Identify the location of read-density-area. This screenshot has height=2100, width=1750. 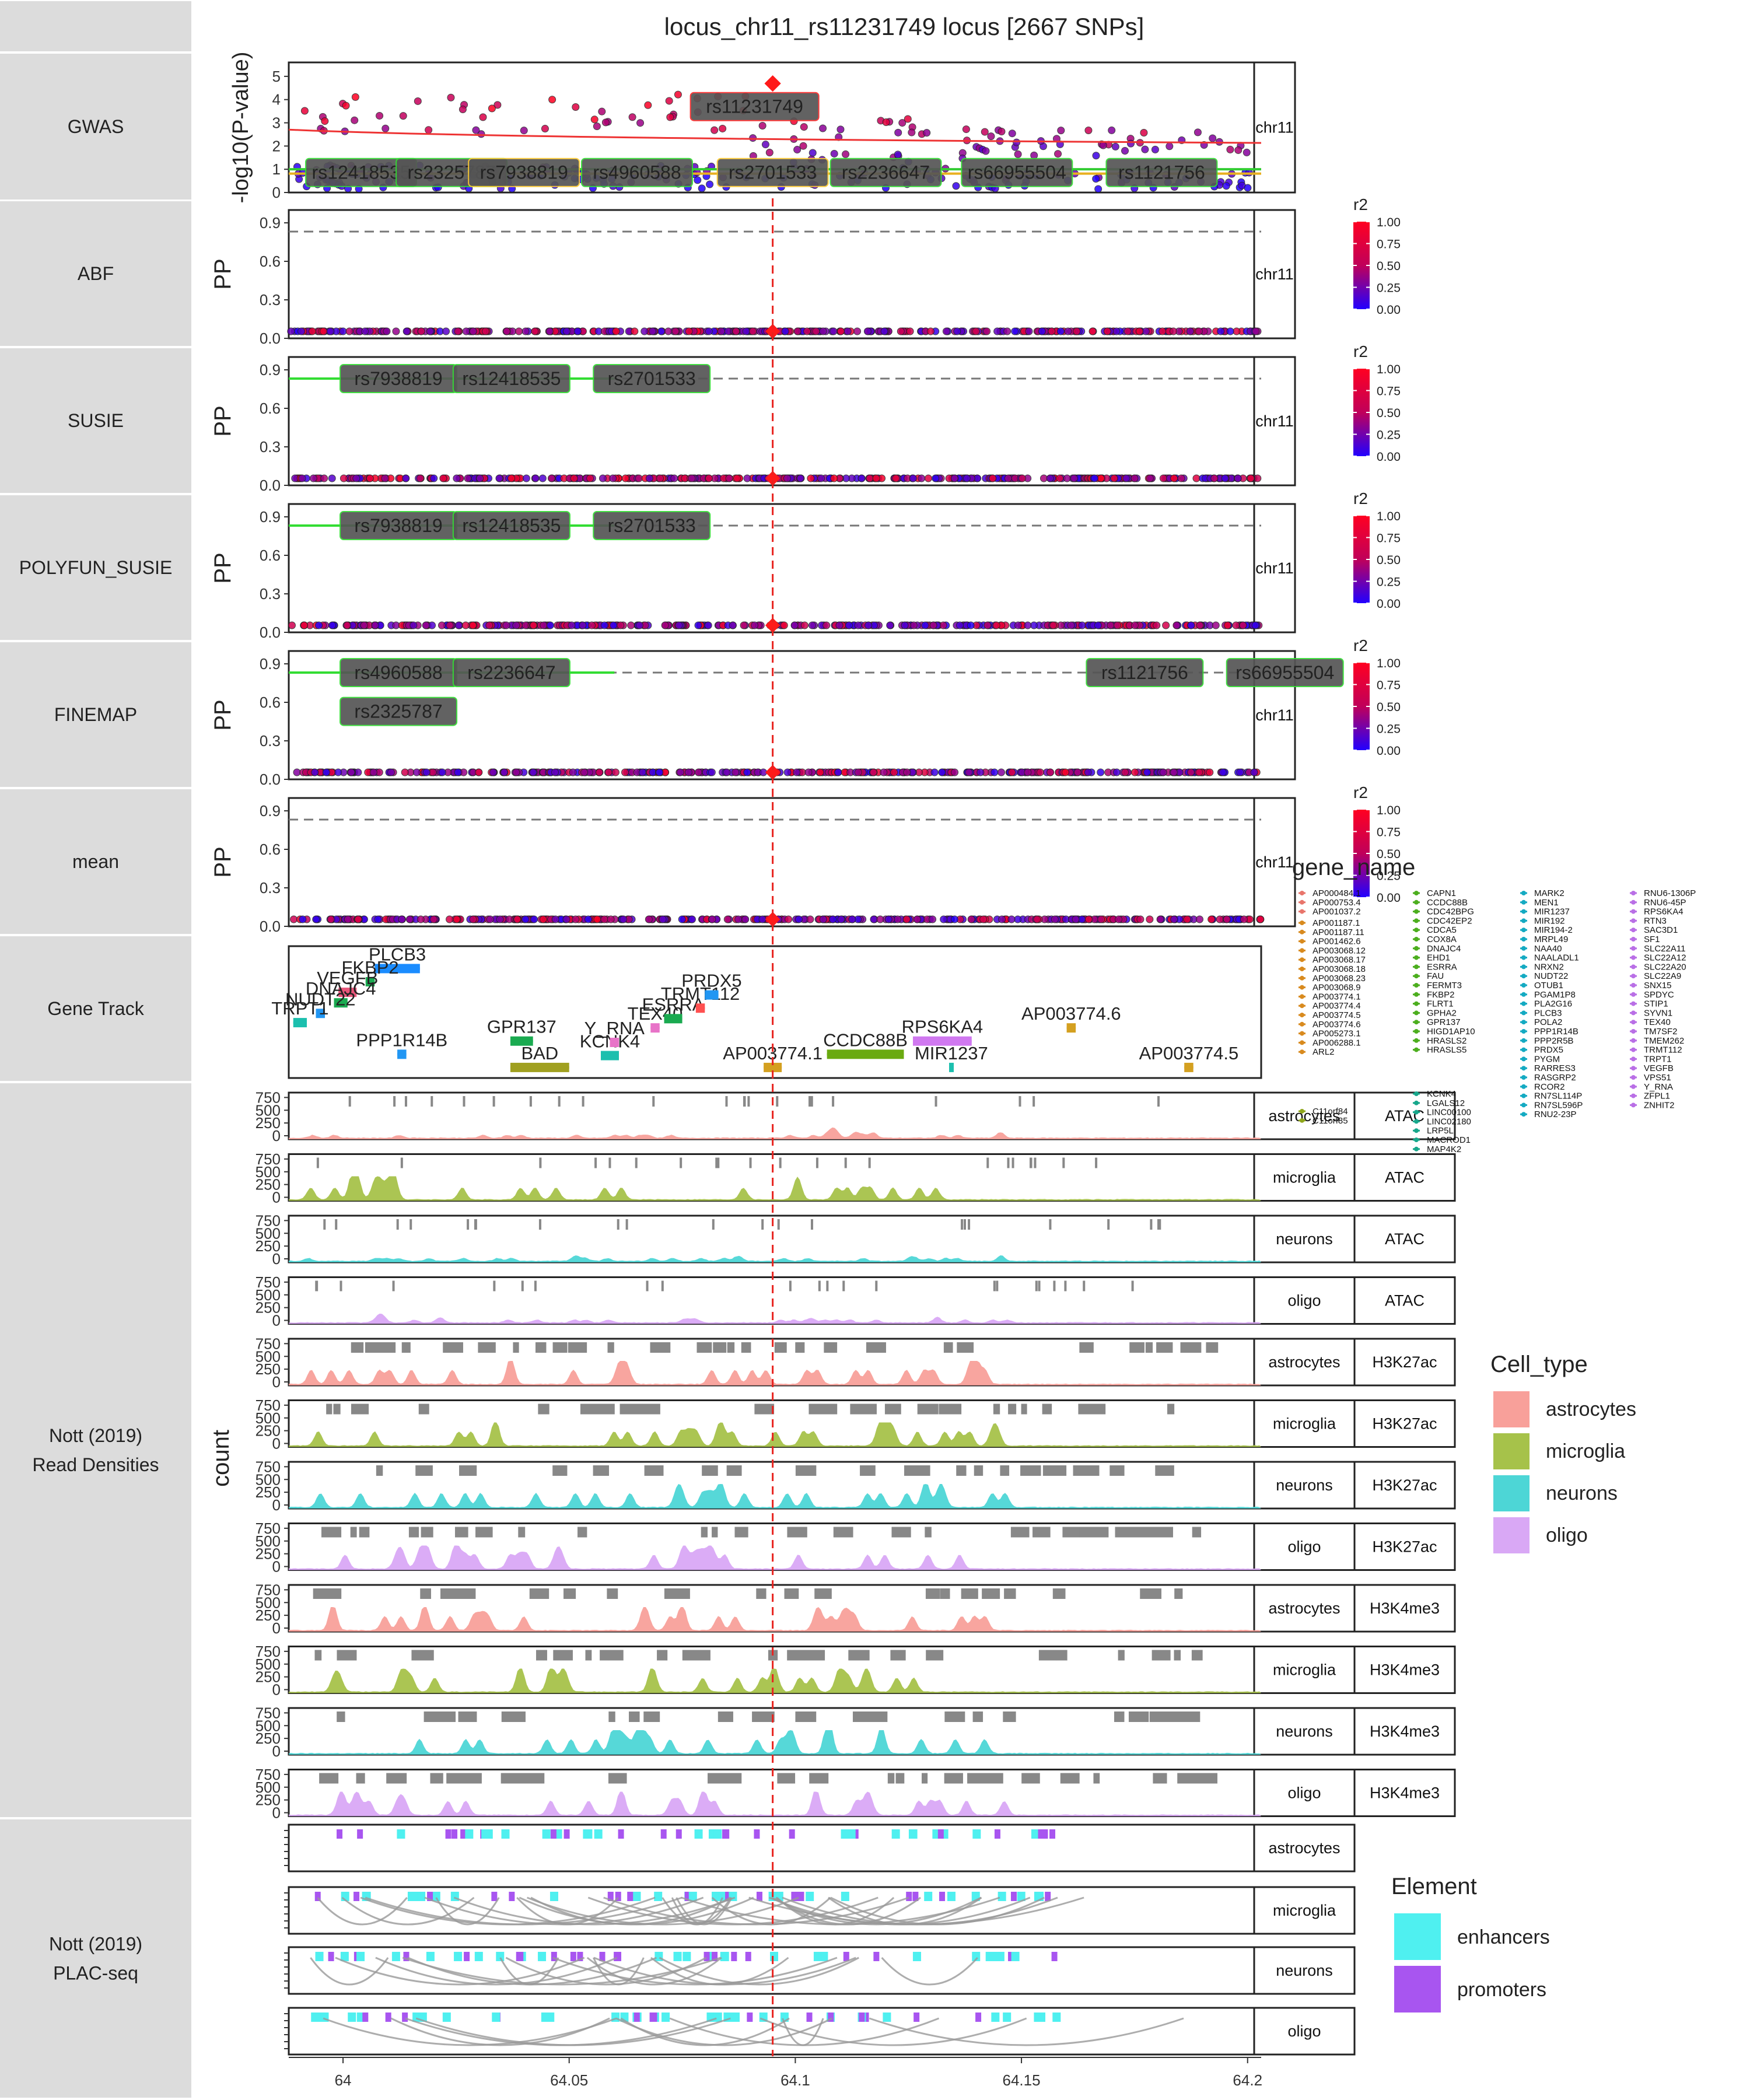
(775, 1619).